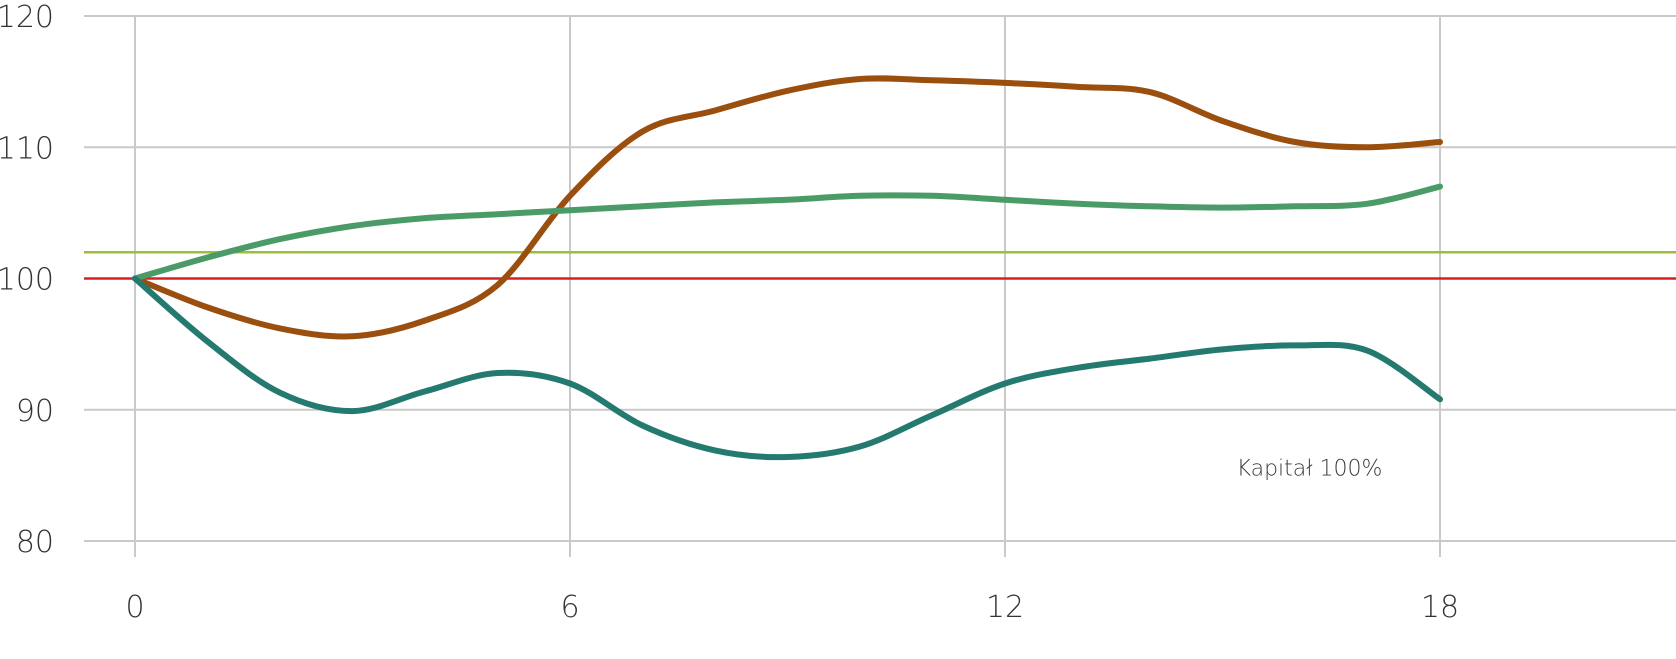  I want to click on y-tick-label: 80, so click(35, 542).